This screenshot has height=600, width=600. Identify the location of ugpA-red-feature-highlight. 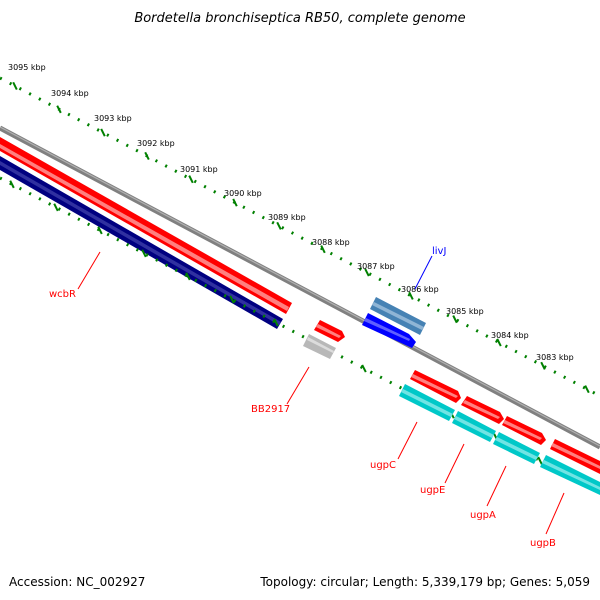
(522, 430).